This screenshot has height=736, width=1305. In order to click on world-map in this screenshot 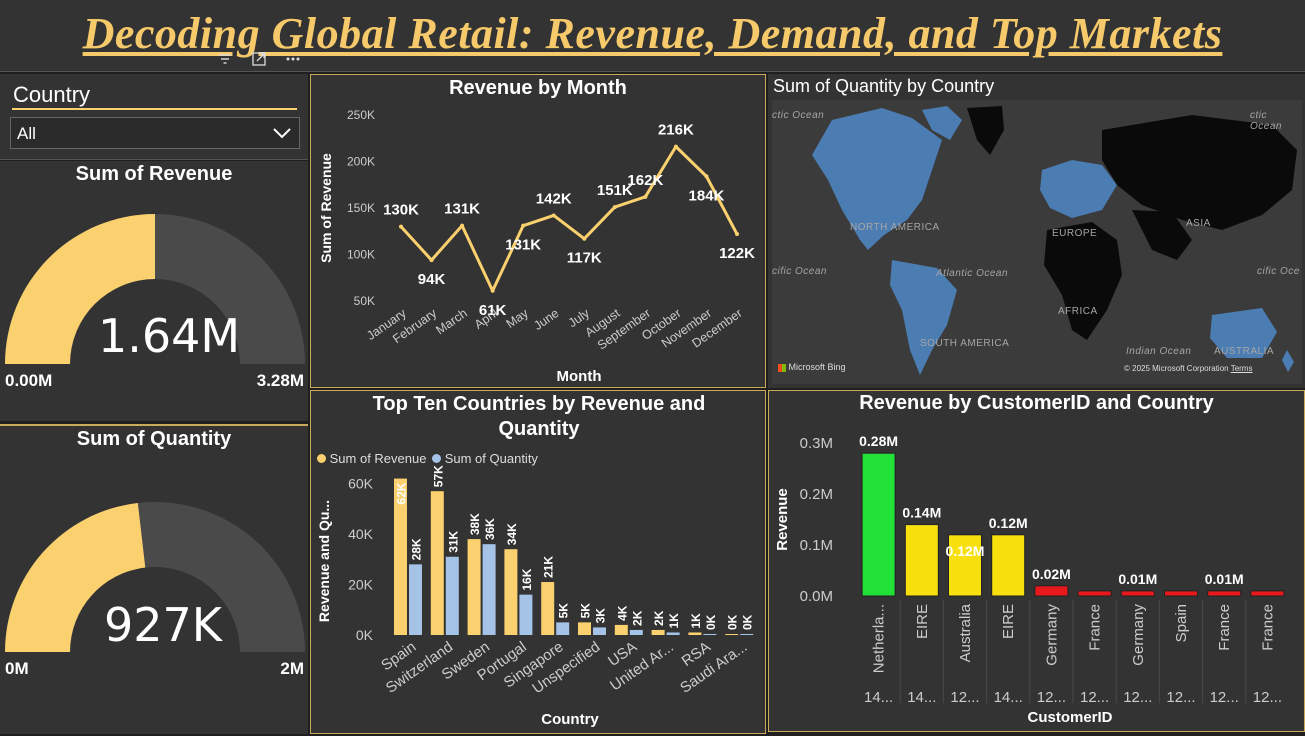, I will do `click(1054, 240)`.